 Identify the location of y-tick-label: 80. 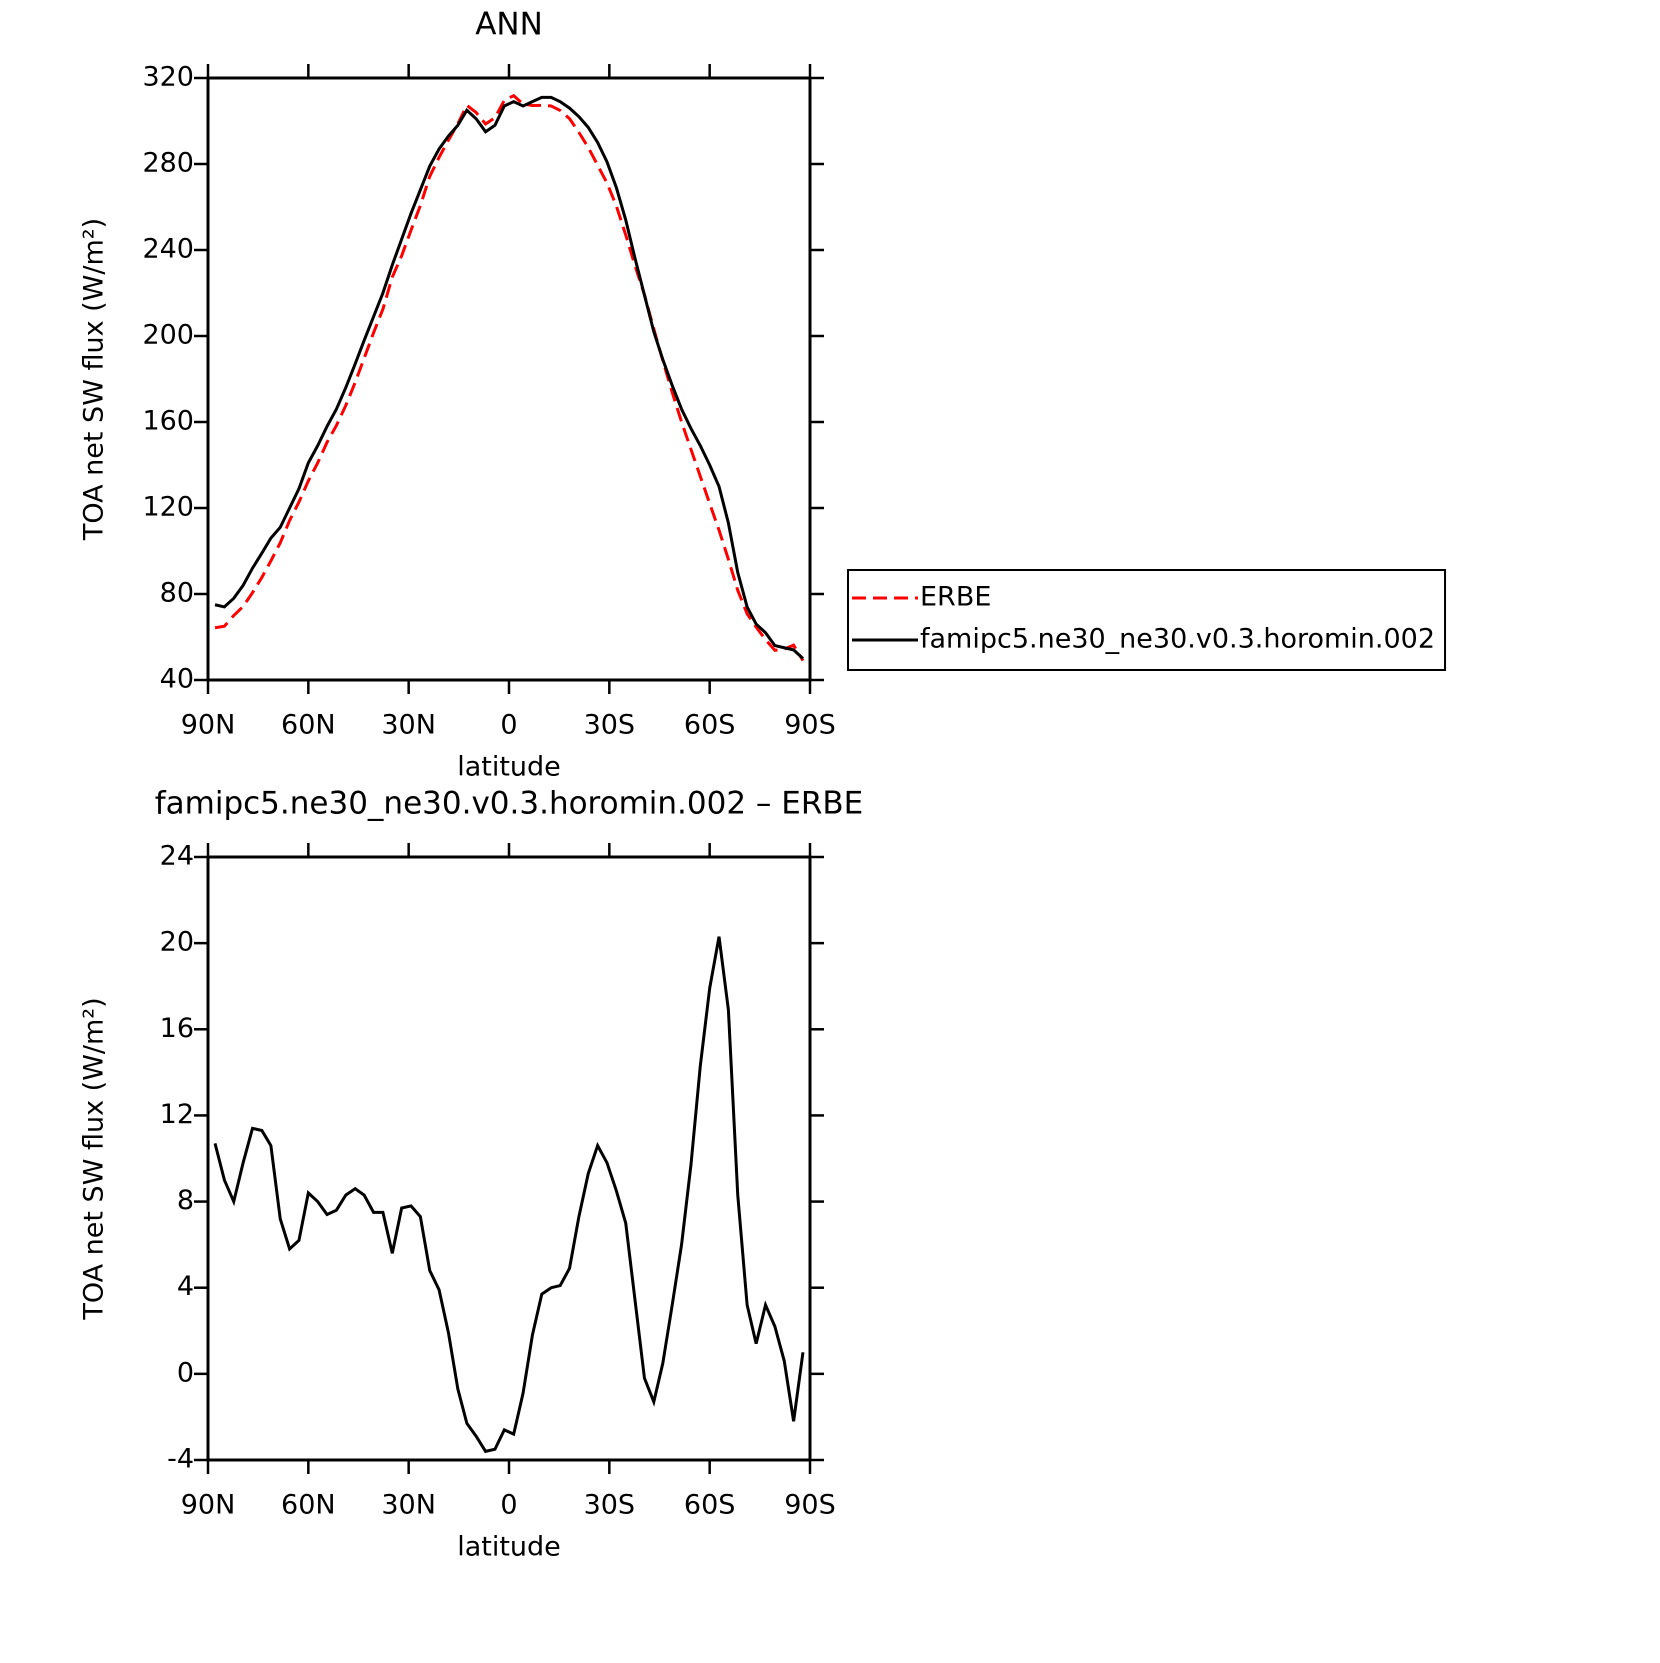
(177, 593).